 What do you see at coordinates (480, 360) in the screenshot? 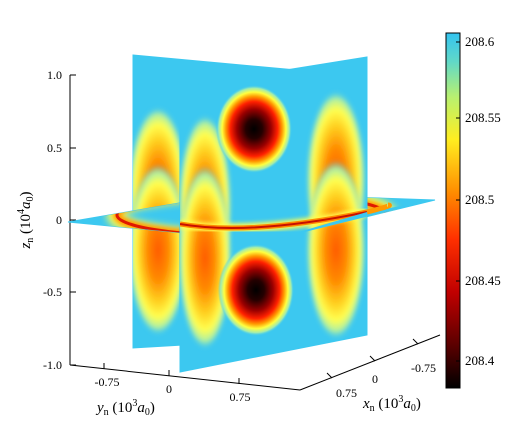
I see `colorbar-tick-label: 208.4` at bounding box center [480, 360].